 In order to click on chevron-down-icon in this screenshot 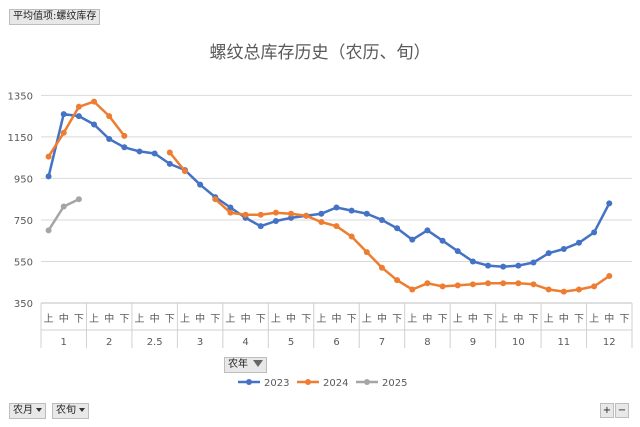, I will do `click(39, 410)`.